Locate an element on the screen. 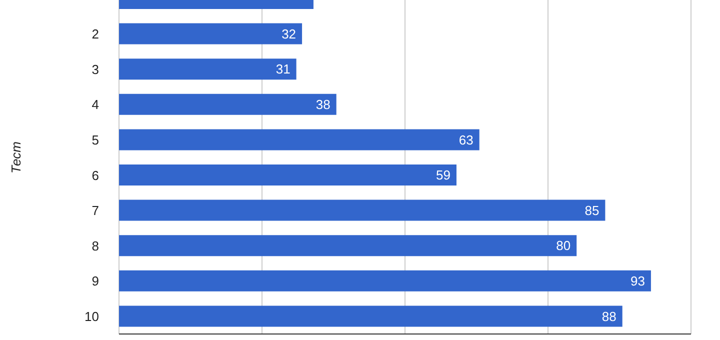 This screenshot has width=720, height=340. y-axis-title: Тест is located at coordinates (16, 157).